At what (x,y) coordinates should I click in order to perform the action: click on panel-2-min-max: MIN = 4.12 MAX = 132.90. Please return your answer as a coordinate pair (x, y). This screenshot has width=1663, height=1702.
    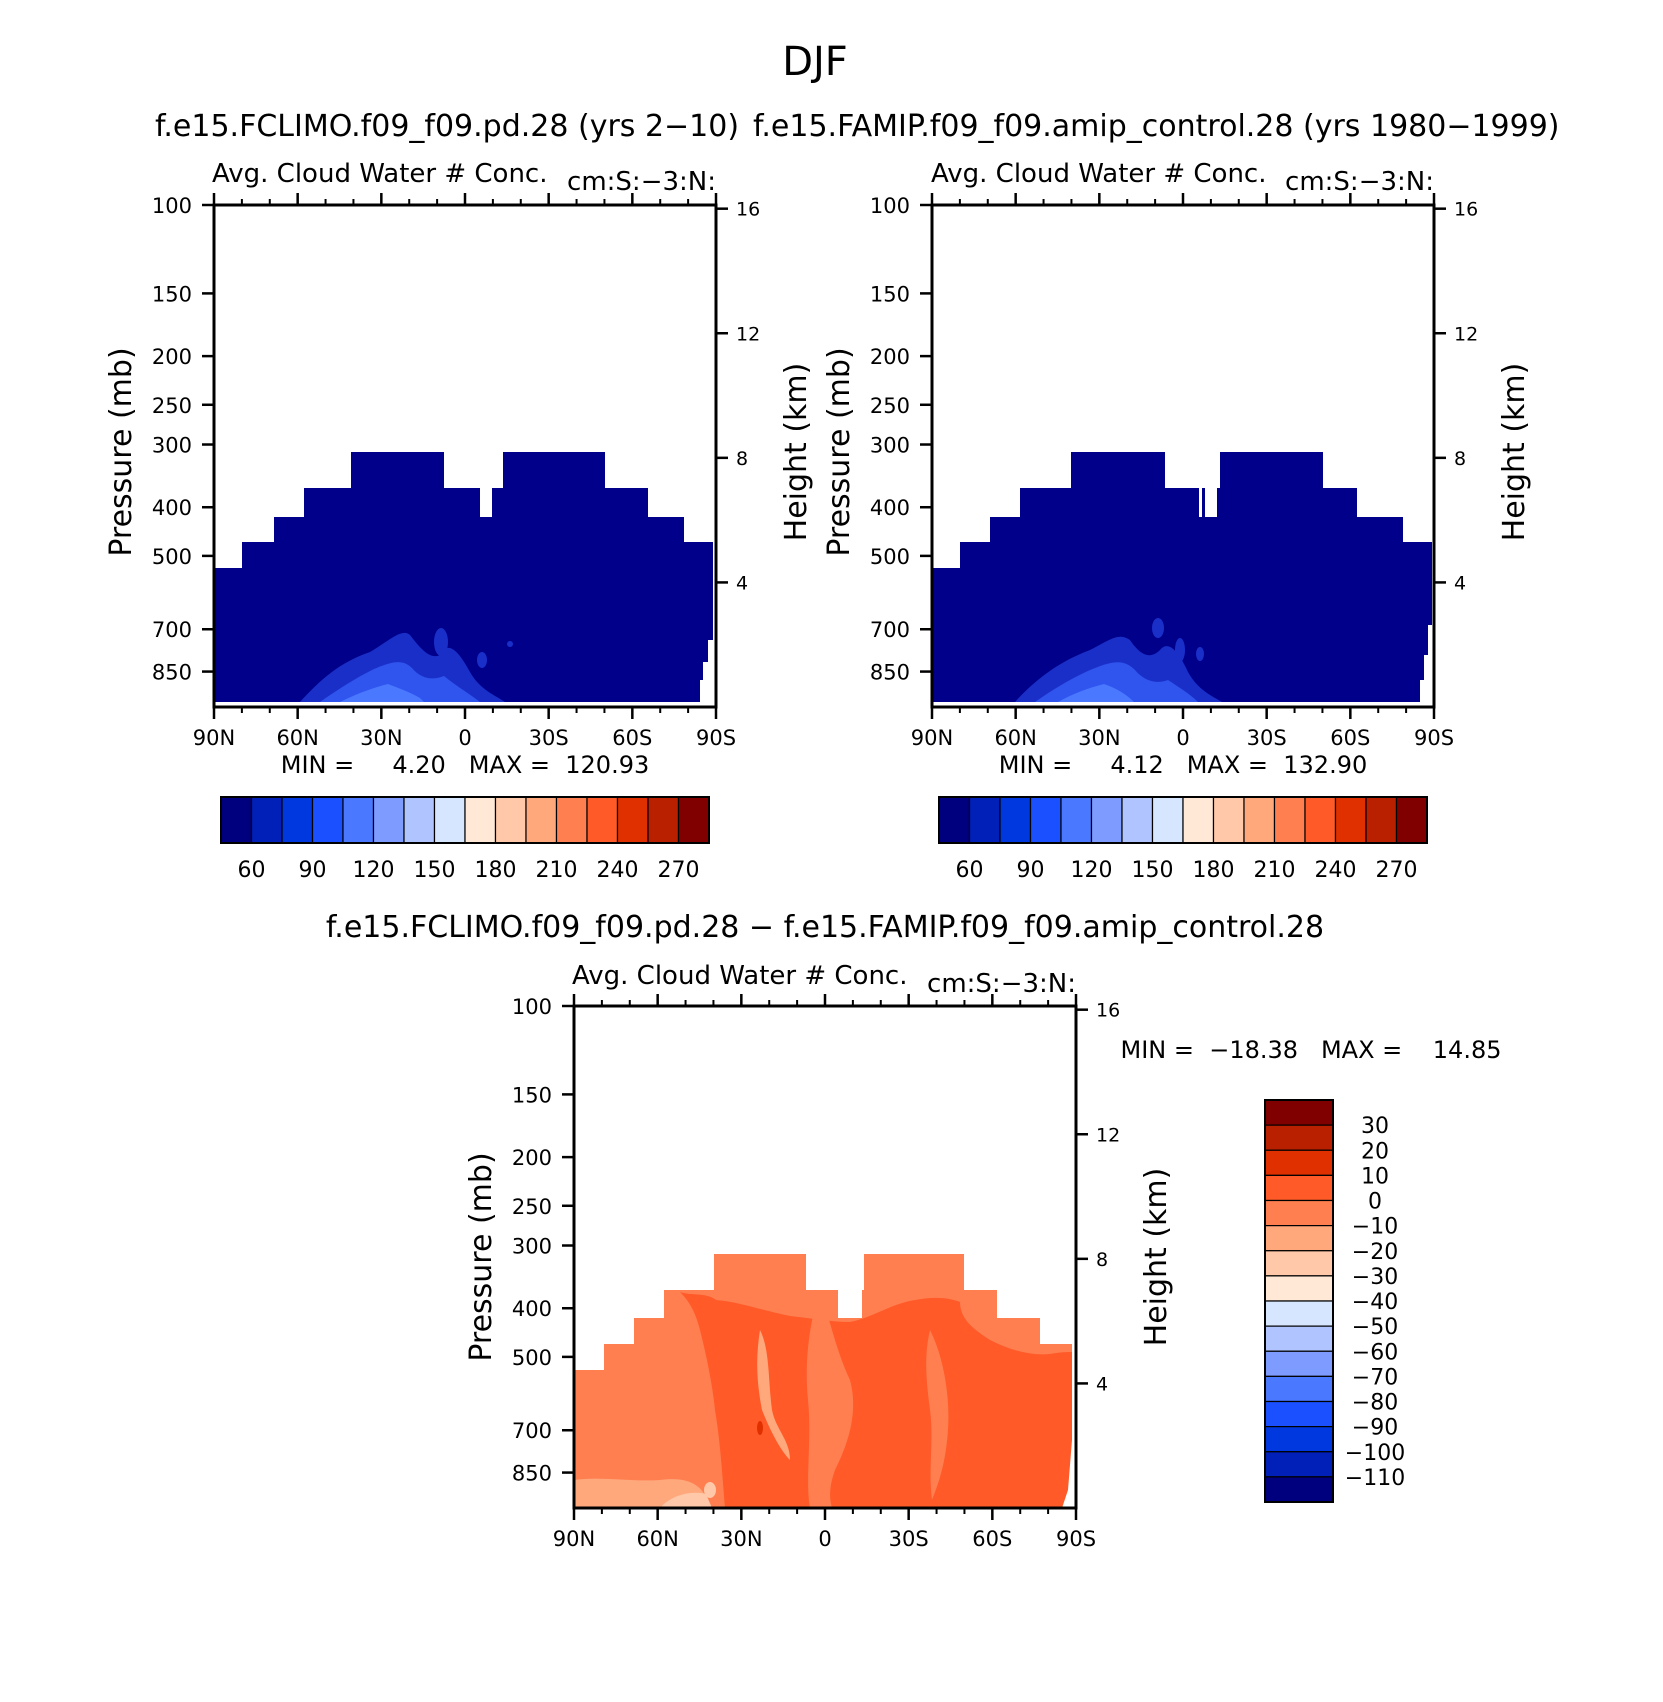
    Looking at the image, I should click on (1183, 765).